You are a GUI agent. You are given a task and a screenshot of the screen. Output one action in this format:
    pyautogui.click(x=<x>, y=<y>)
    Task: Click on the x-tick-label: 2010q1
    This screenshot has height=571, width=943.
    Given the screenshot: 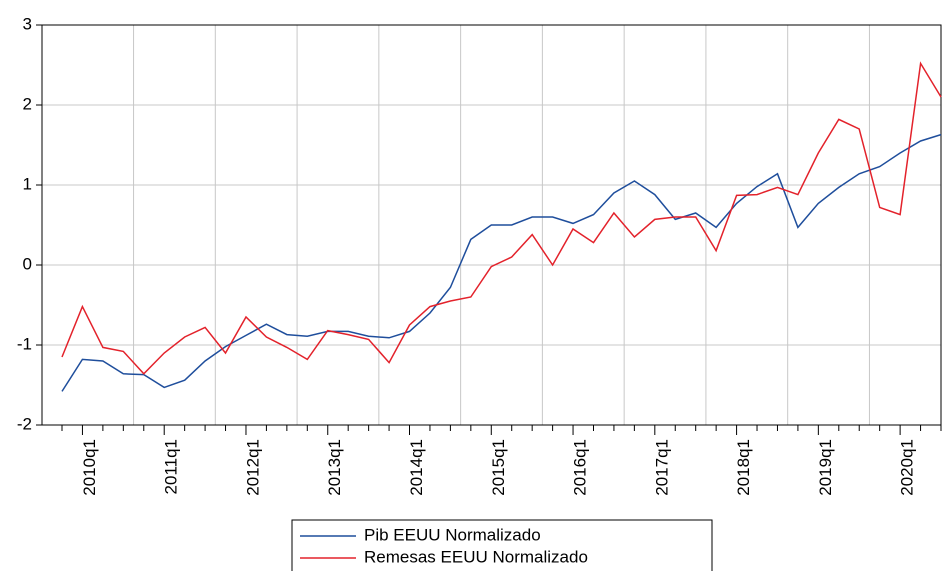 What is the action you would take?
    pyautogui.click(x=89, y=467)
    